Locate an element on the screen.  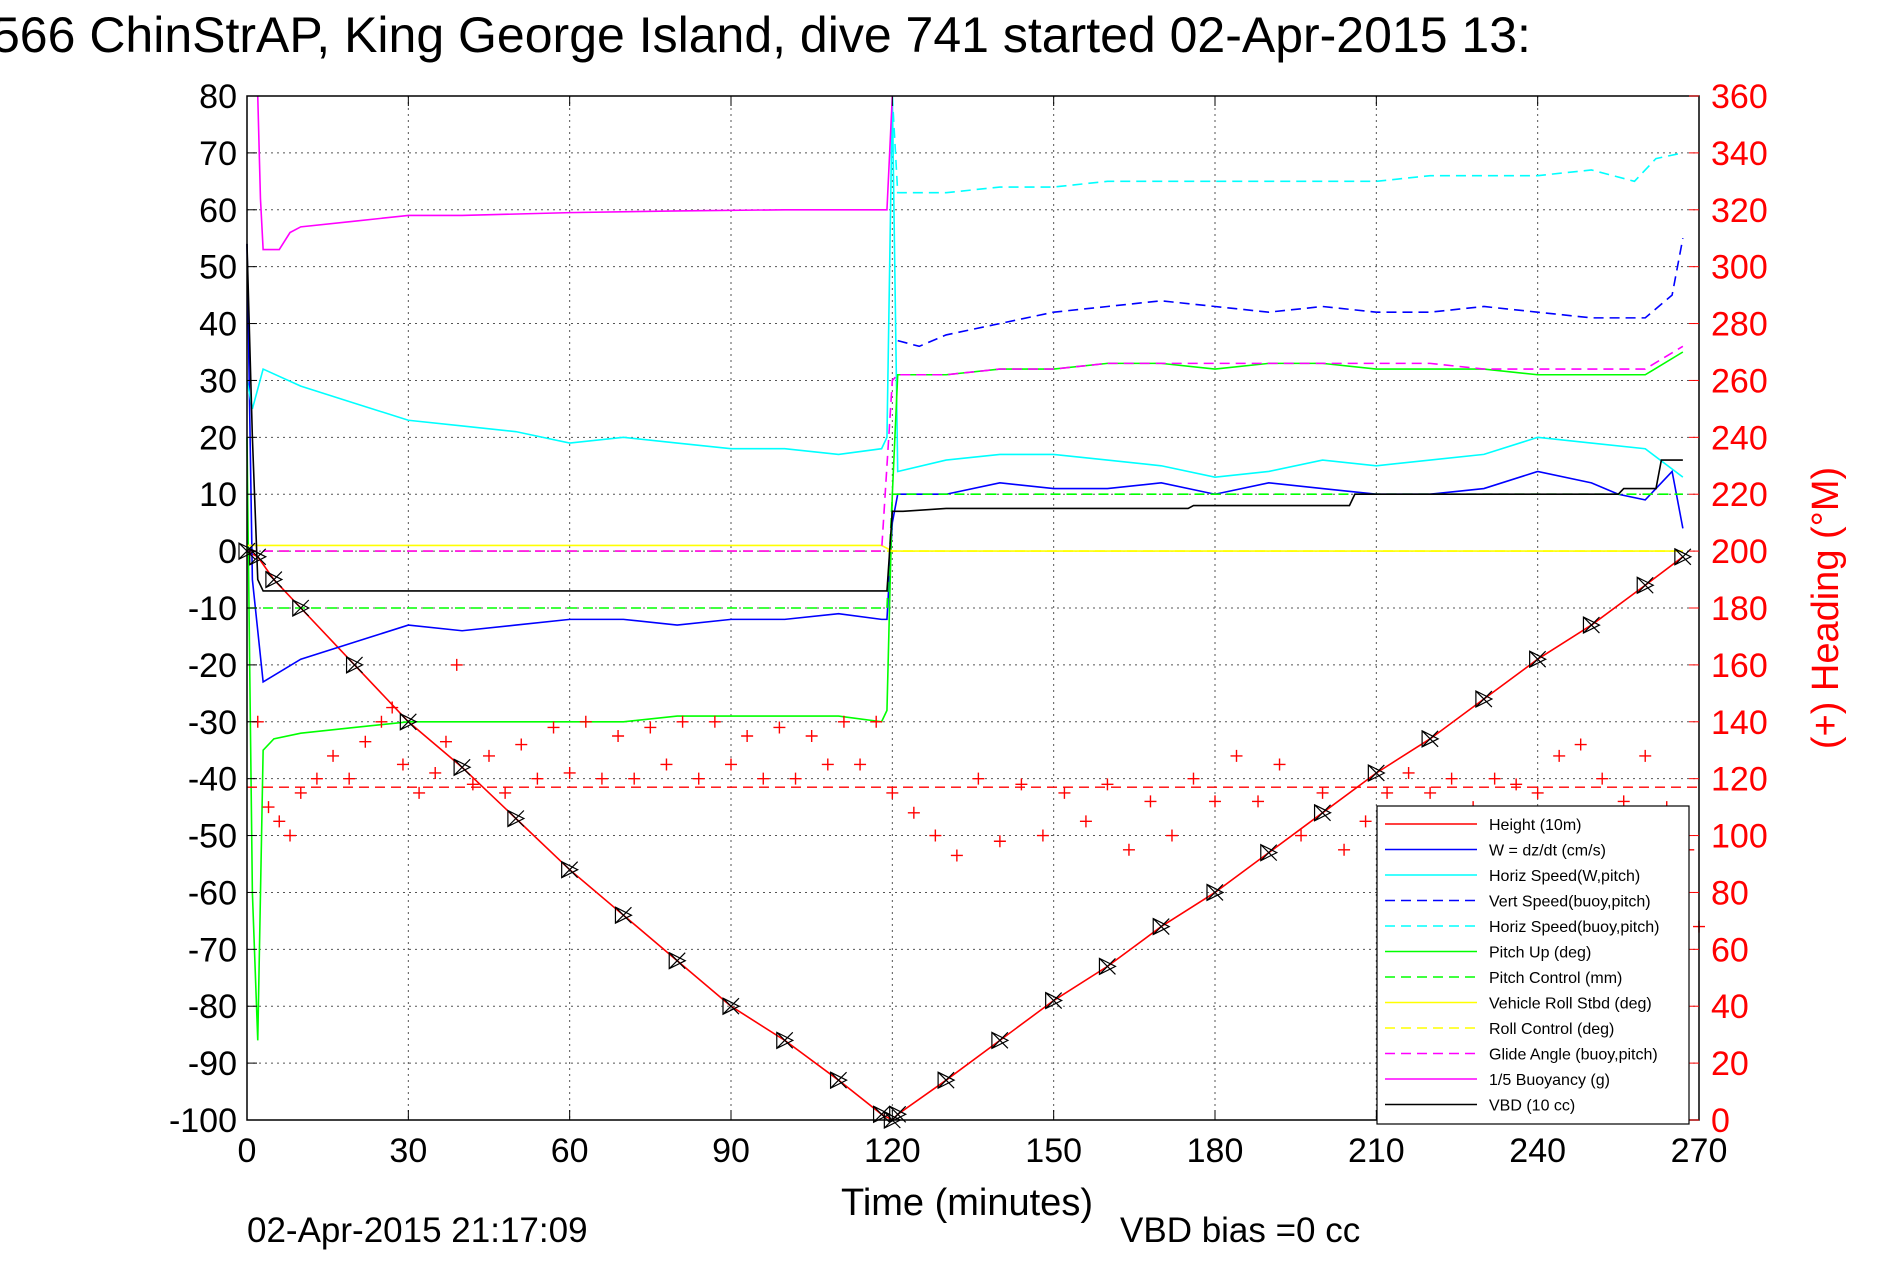
y-tick-label: 70 is located at coordinates (218, 154).